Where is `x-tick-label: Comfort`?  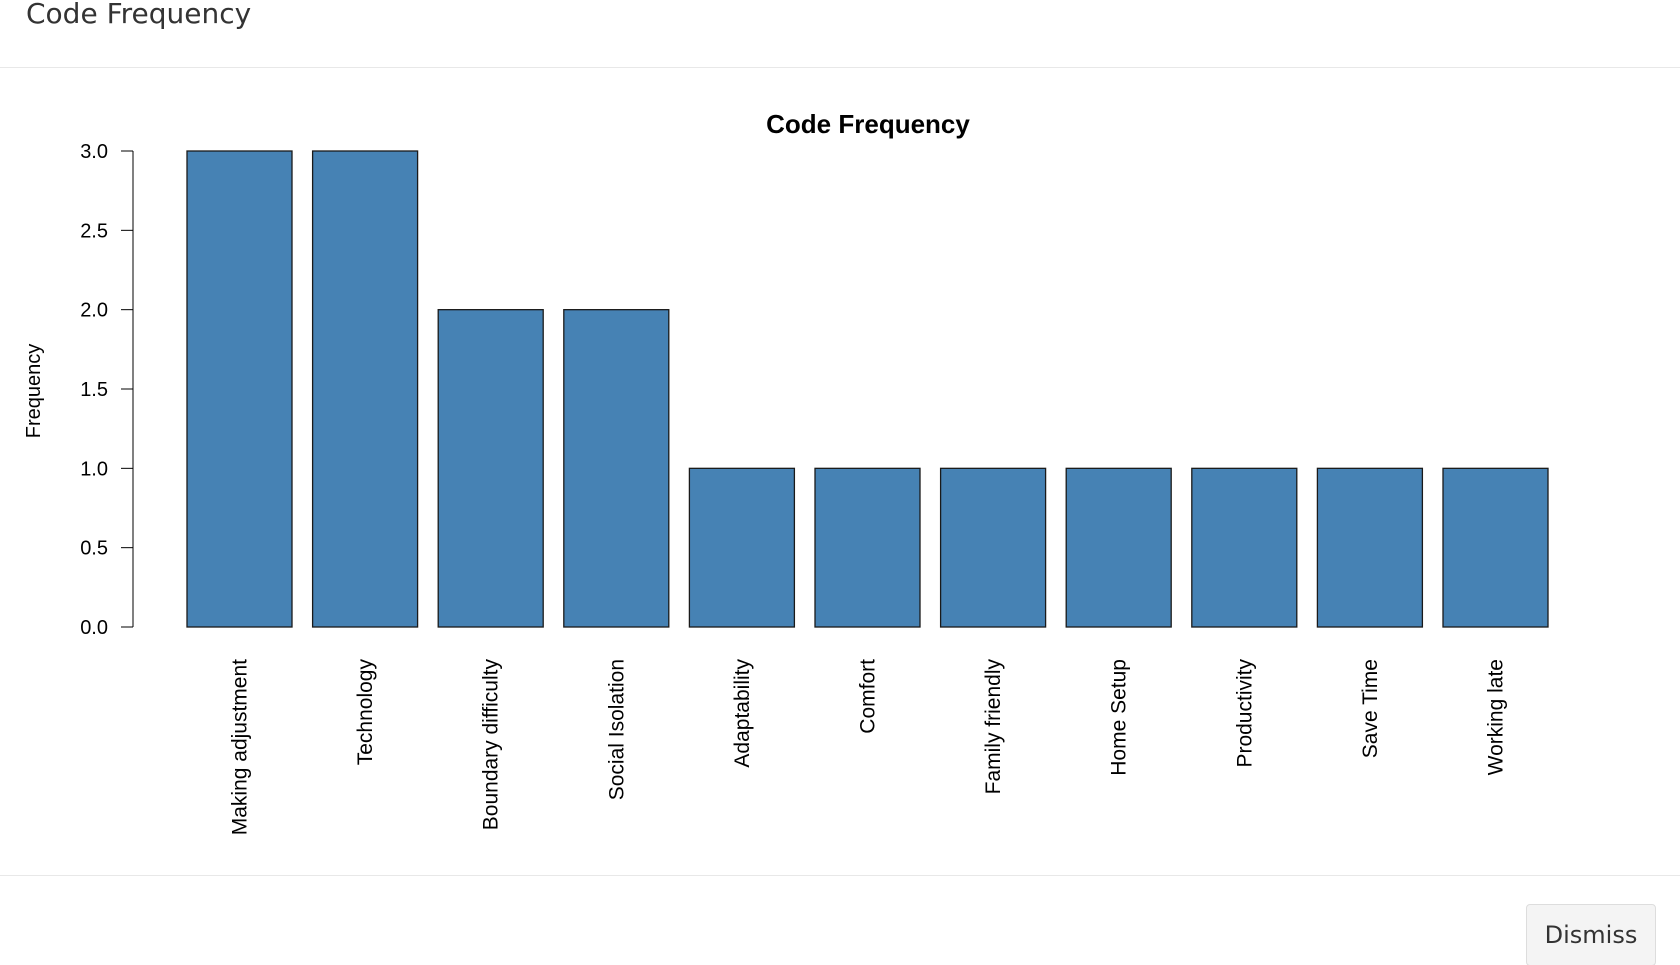
x-tick-label: Comfort is located at coordinates (868, 696).